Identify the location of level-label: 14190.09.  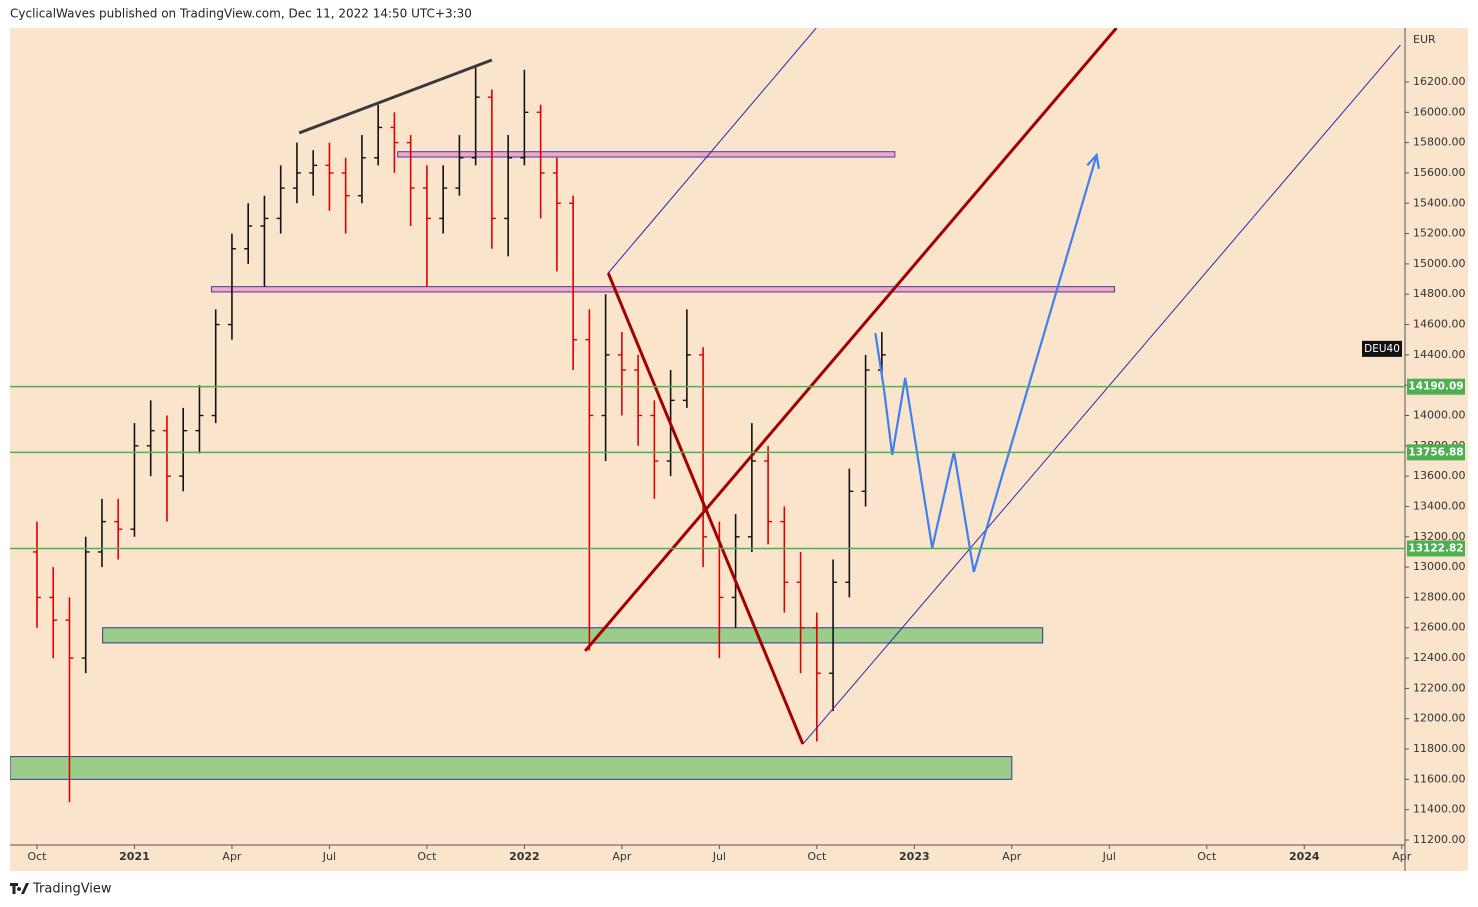
(1435, 387).